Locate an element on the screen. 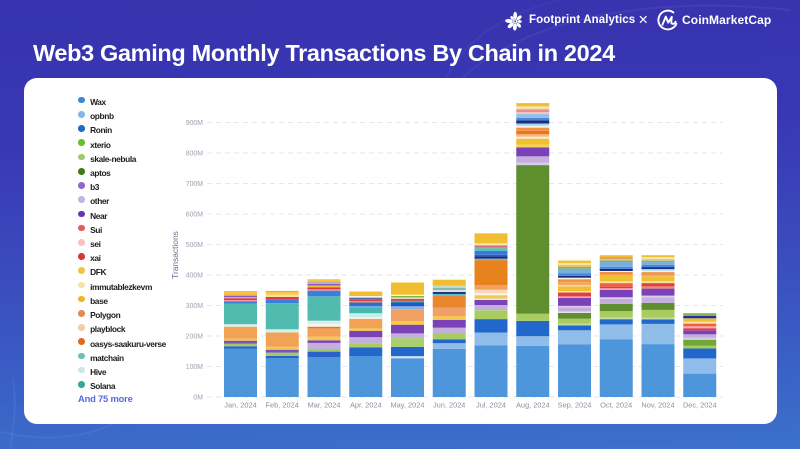  svg-text: Transactions is located at coordinates (175, 255).